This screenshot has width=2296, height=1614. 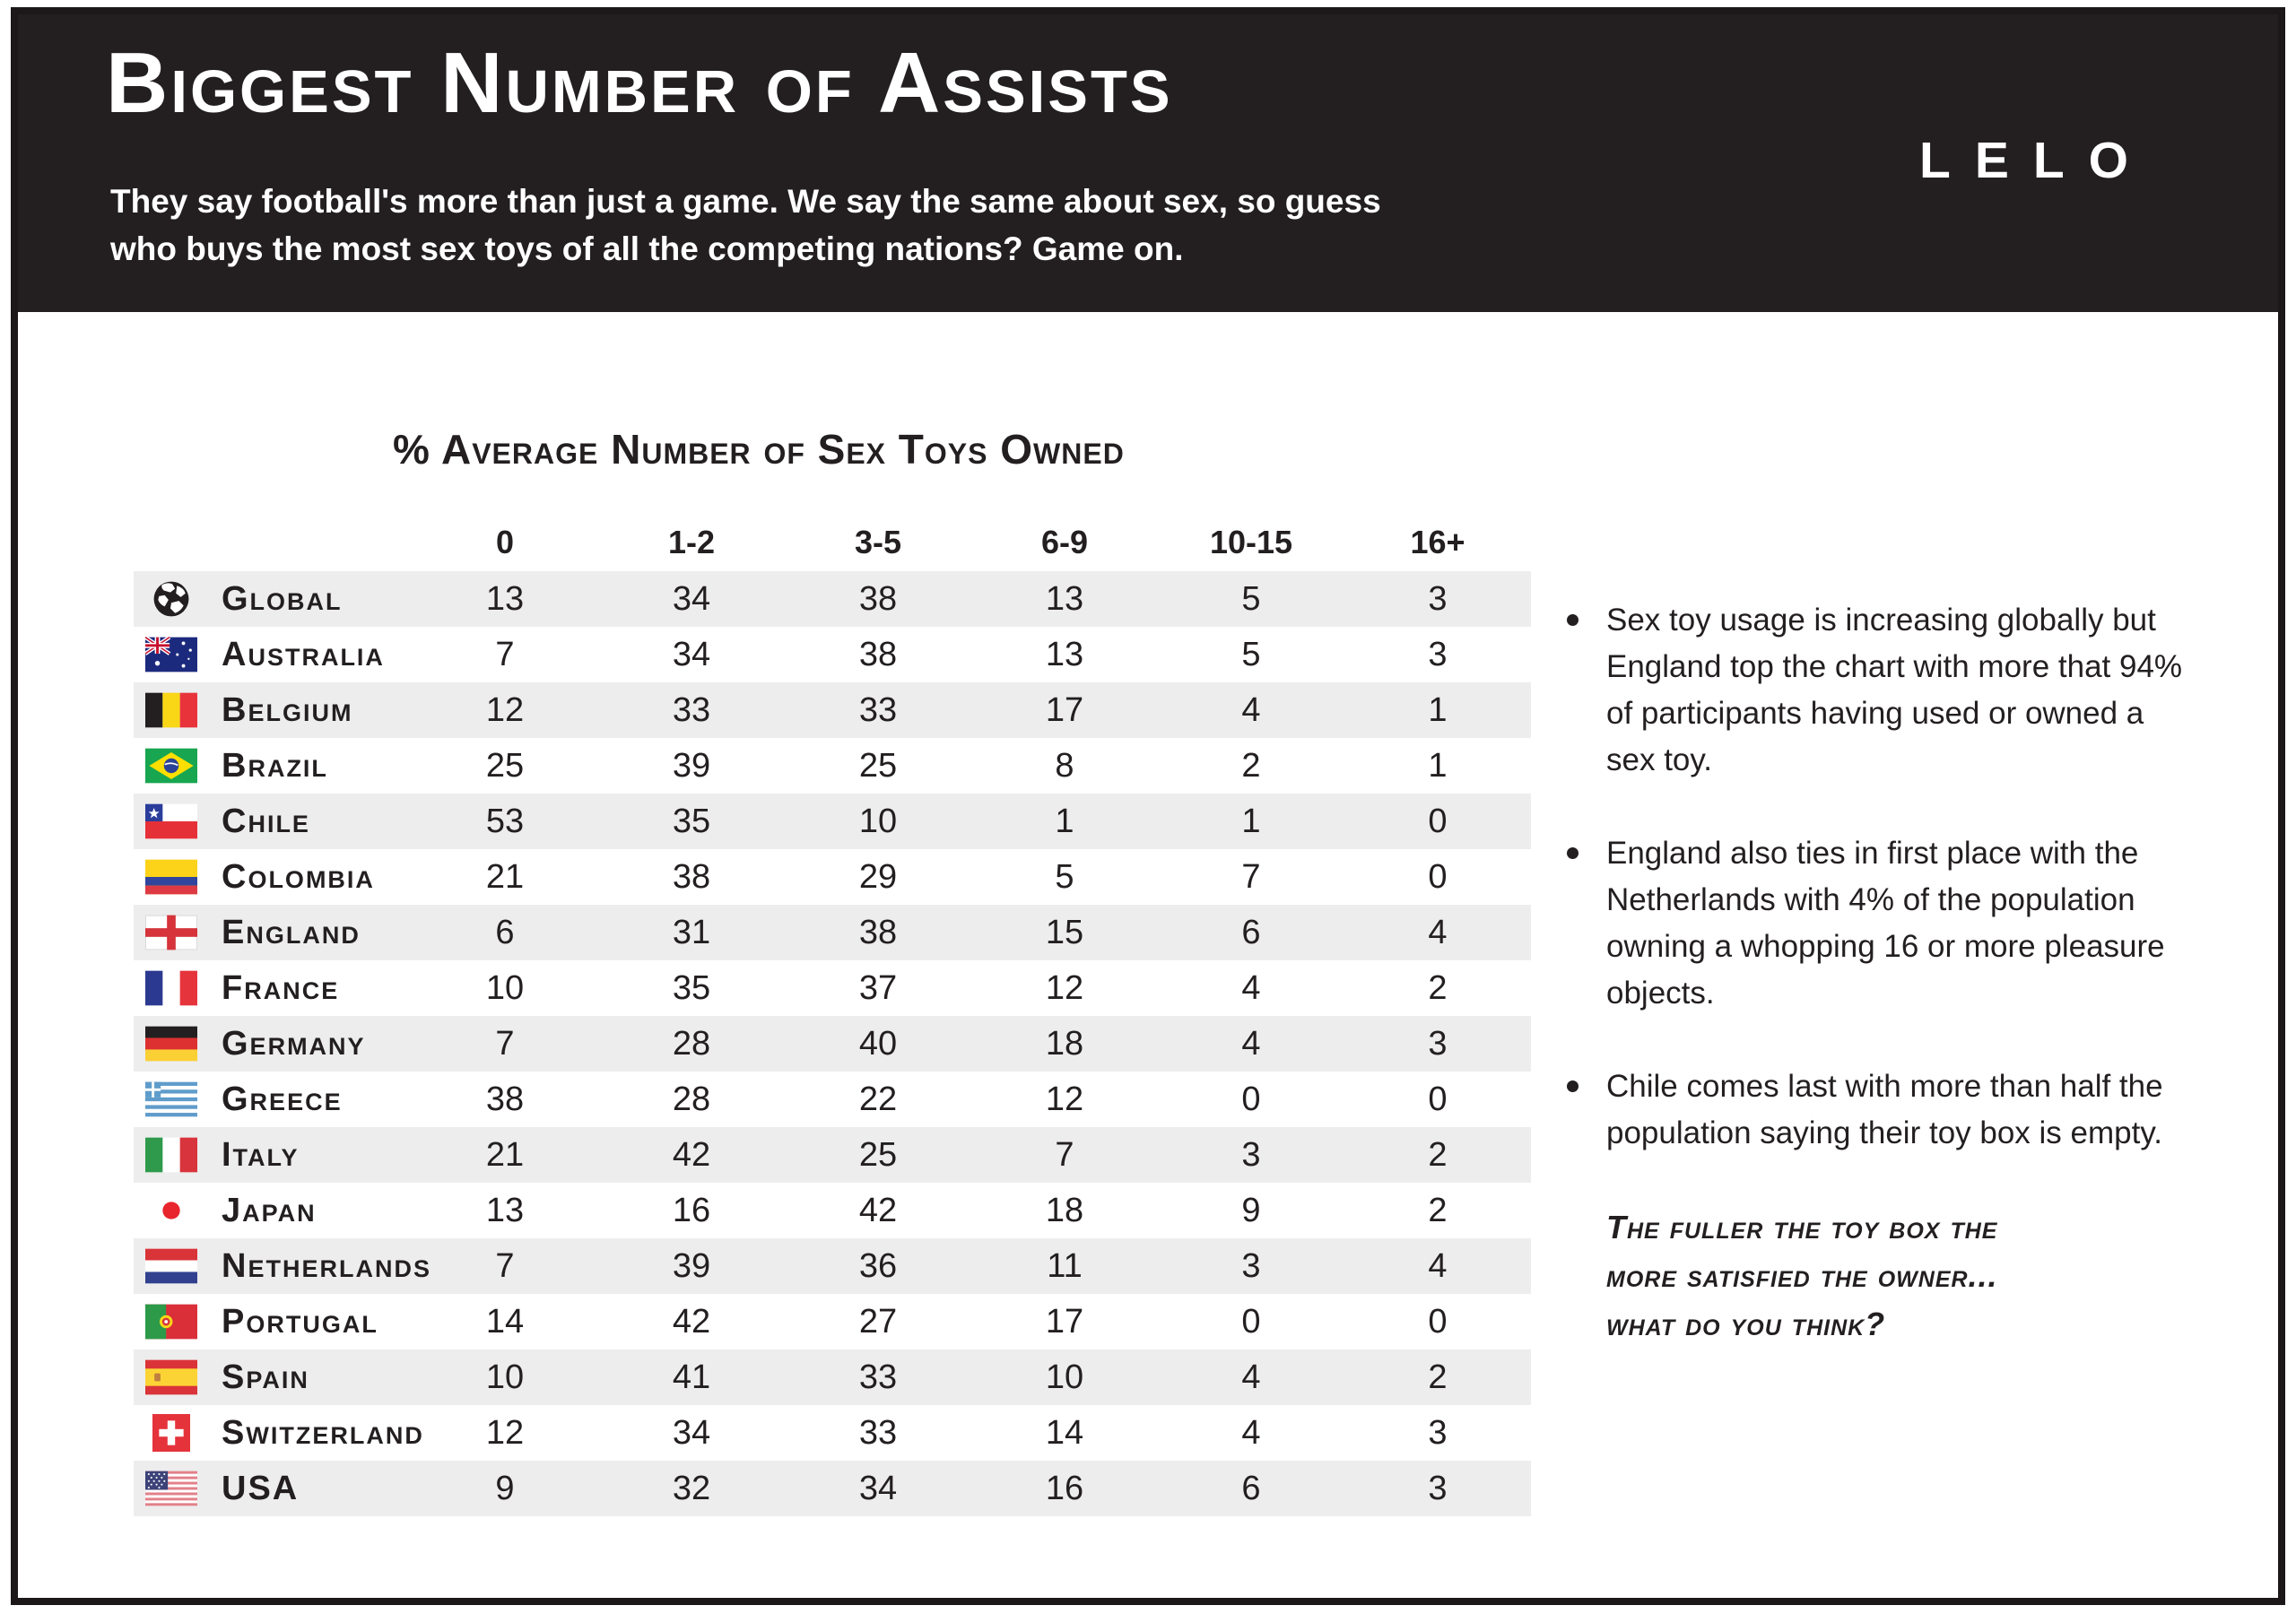 I want to click on table-row: England 6 31 38 15 6 4, so click(x=832, y=932).